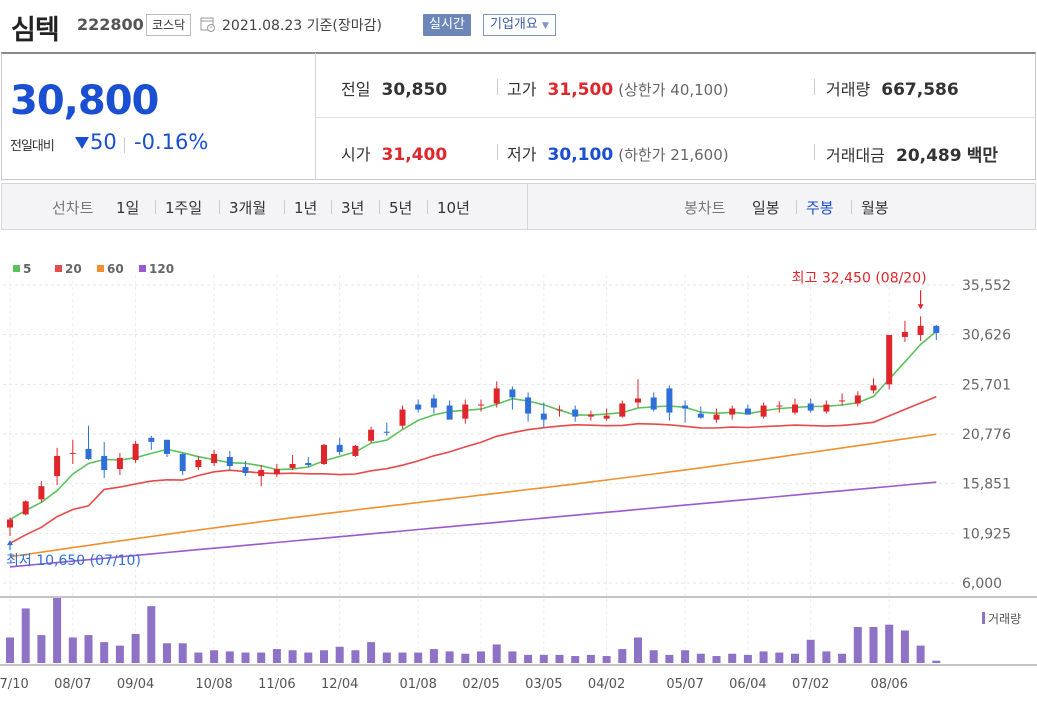 This screenshot has width=1037, height=706. What do you see at coordinates (580, 155) in the screenshot?
I see `low-value: 30,100` at bounding box center [580, 155].